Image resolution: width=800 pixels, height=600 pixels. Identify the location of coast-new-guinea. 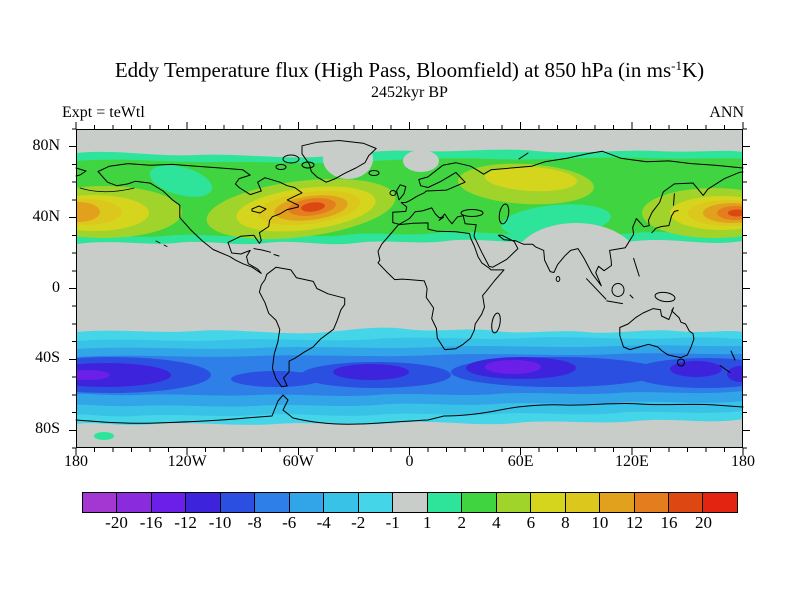
(665, 297).